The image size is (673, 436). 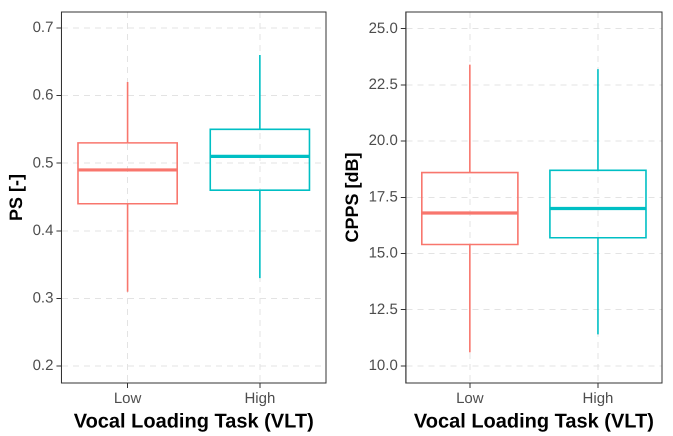 I want to click on y-axis-title: CPPS [dB], so click(x=352, y=197).